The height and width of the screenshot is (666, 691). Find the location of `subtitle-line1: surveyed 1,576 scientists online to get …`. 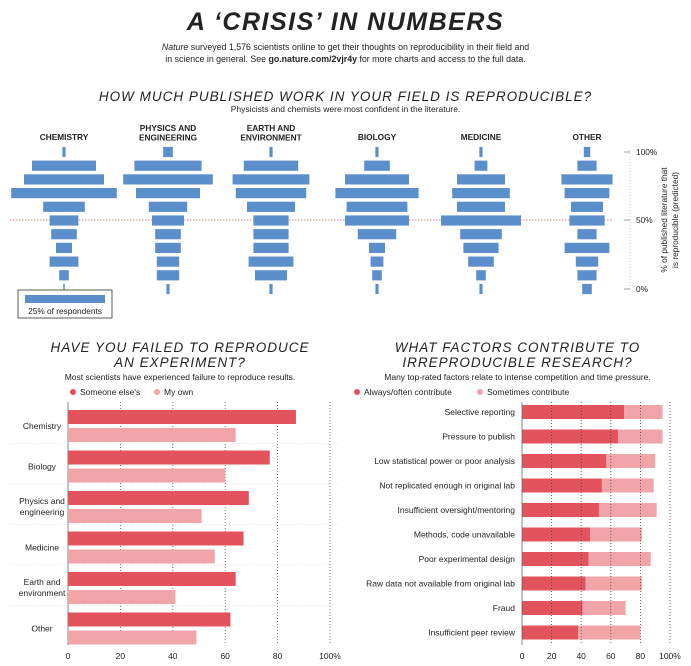

subtitle-line1: surveyed 1,576 scientists online to get … is located at coordinates (359, 47).